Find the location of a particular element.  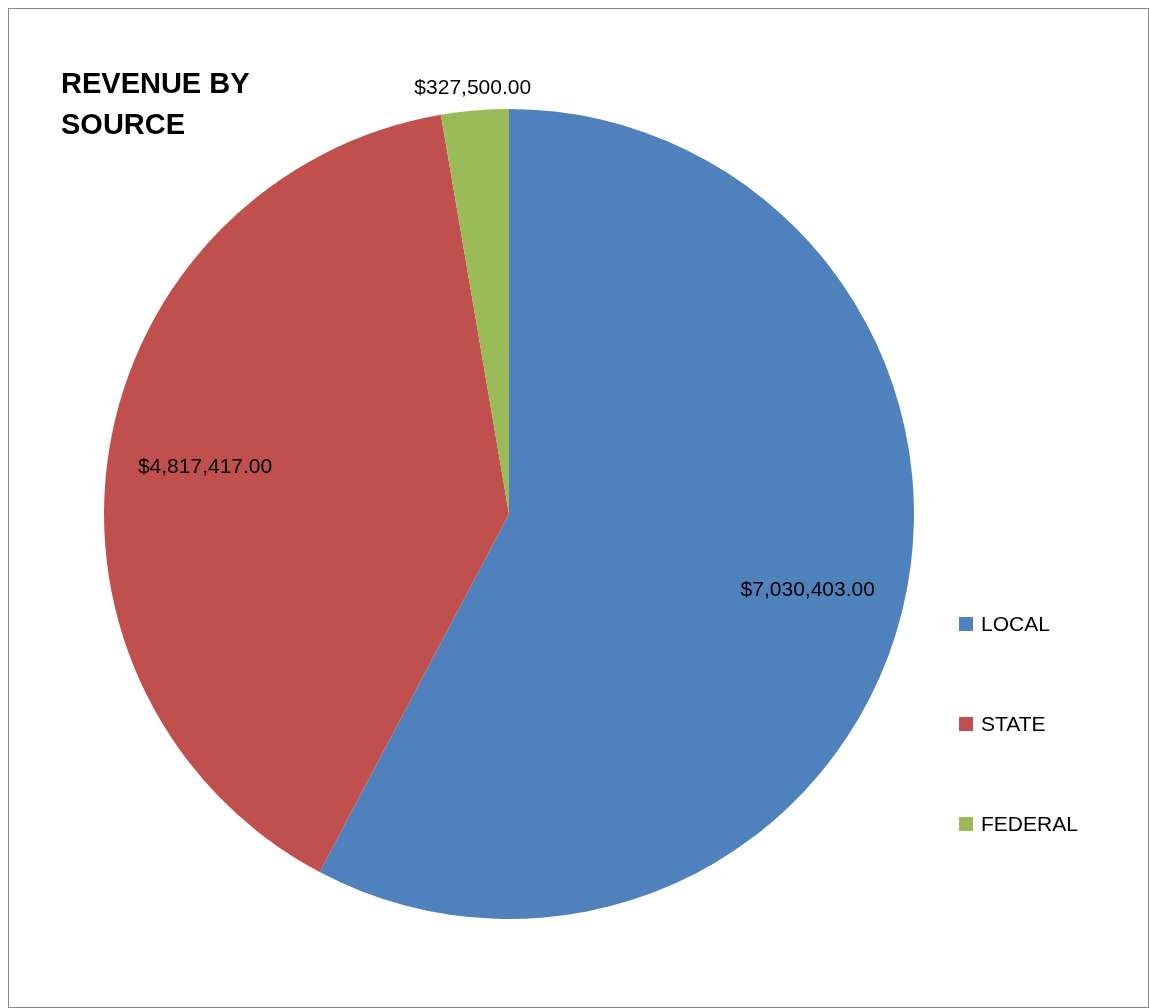

legend-label: FEDERAL is located at coordinates (1029, 824).